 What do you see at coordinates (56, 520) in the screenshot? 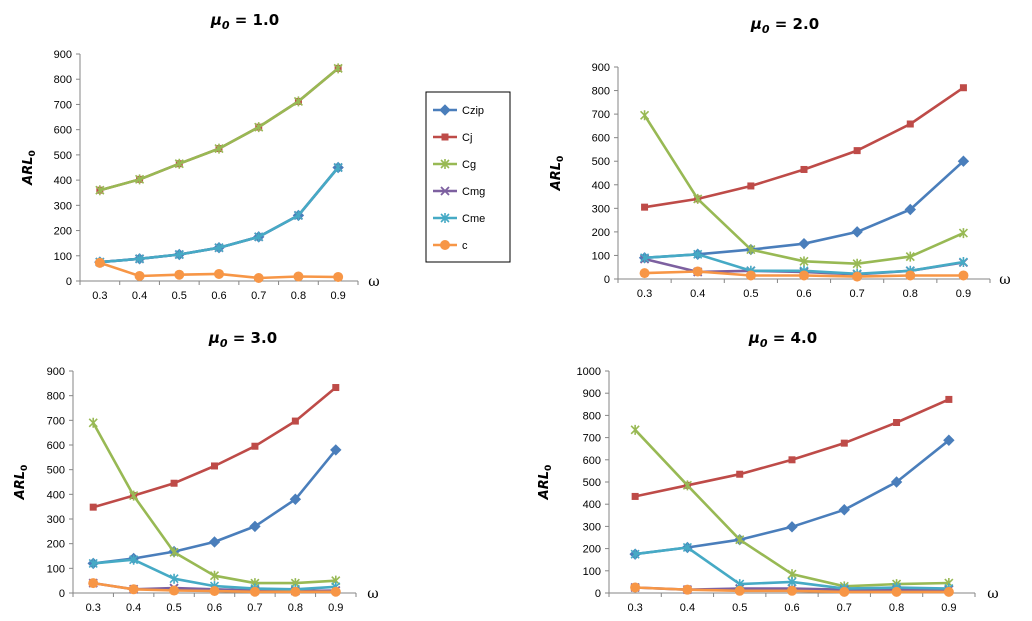
I see `y-tick-label: 300` at bounding box center [56, 520].